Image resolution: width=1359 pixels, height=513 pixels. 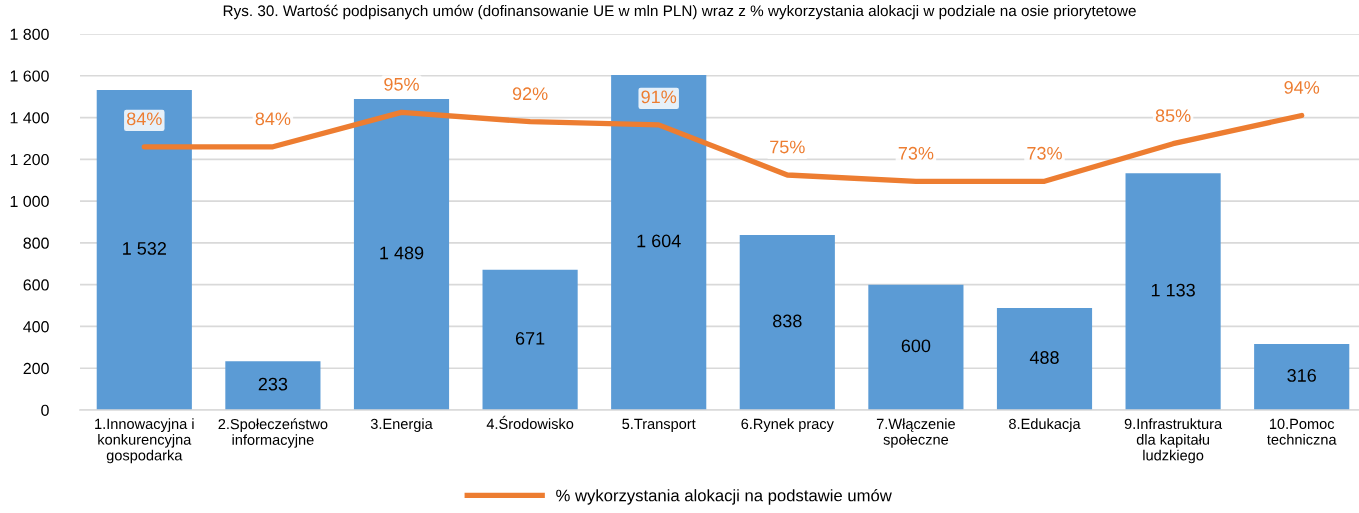 I want to click on x-tick-label: 9.Infrastruktura dla kapitału ludzkiego, so click(x=1173, y=441).